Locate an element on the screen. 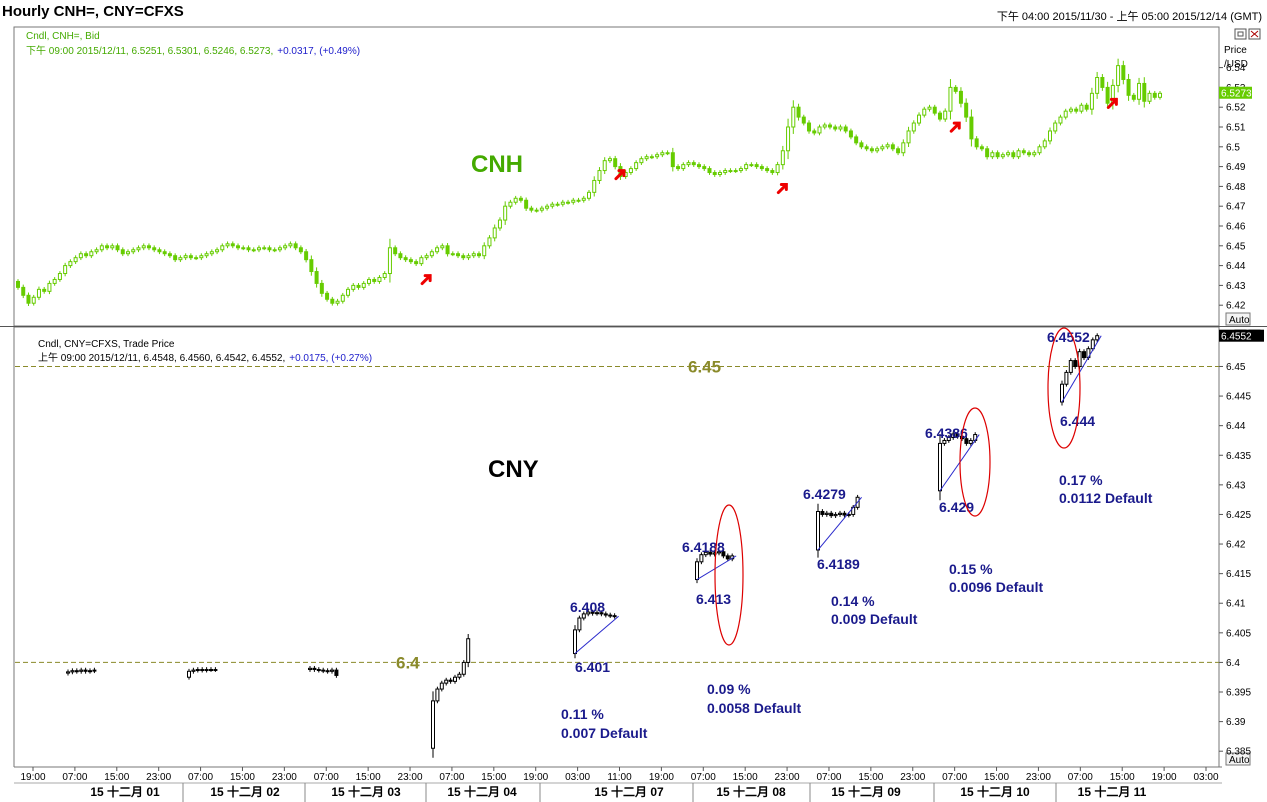  red-arrow-icon is located at coordinates (955, 127).